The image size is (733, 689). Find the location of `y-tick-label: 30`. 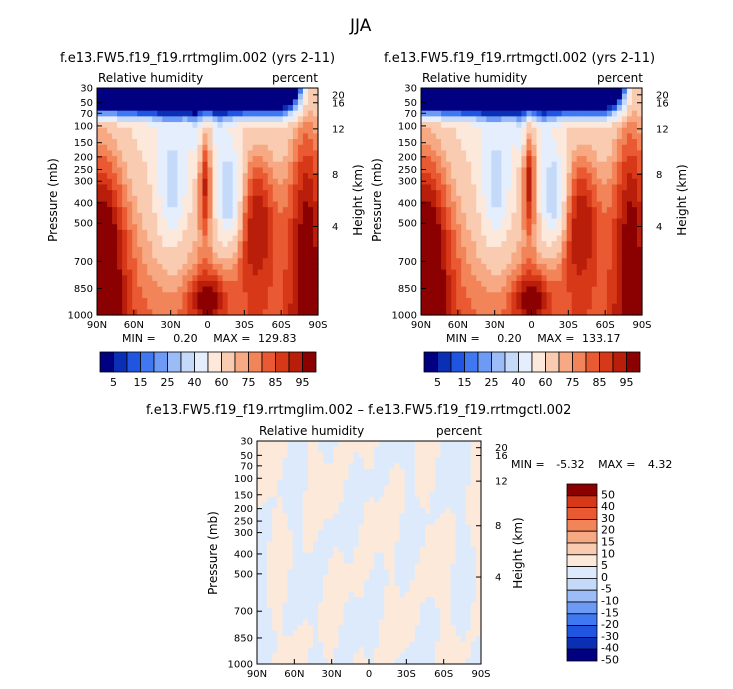

y-tick-label: 30 is located at coordinates (86, 89).